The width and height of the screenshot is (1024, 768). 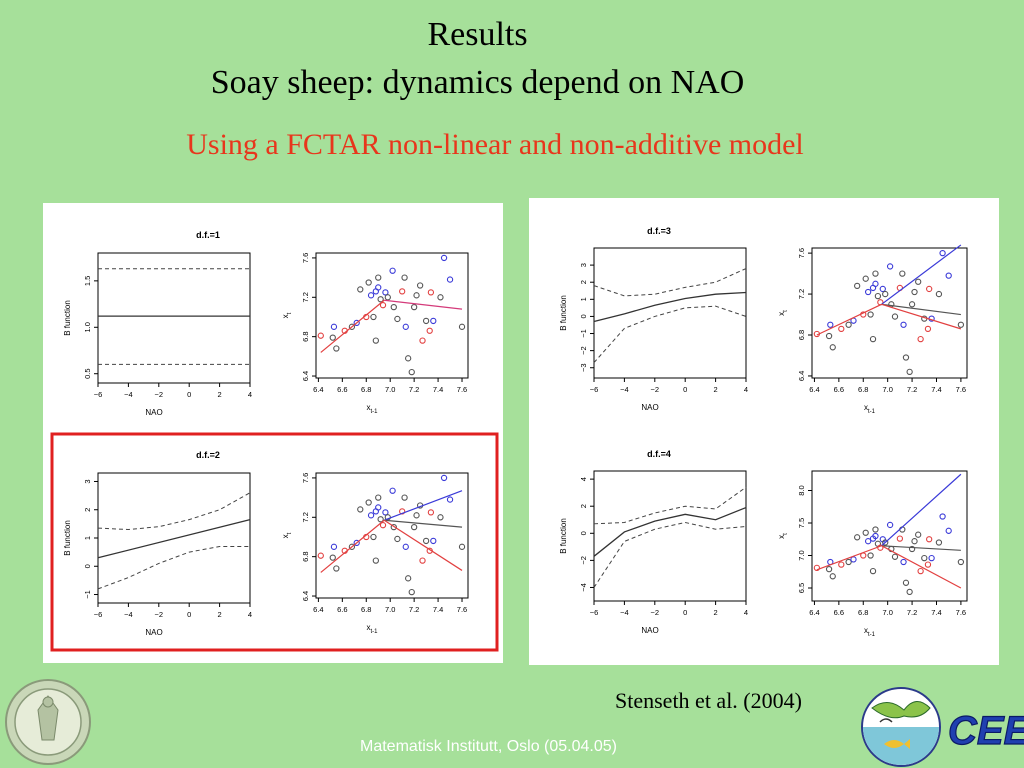 I want to click on x-tick-label: 6.8, so click(x=366, y=609).